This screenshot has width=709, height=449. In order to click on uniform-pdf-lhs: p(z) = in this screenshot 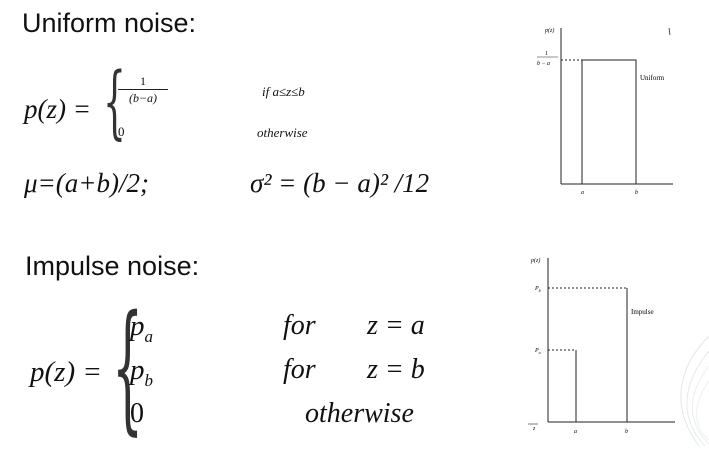, I will do `click(57, 109)`.